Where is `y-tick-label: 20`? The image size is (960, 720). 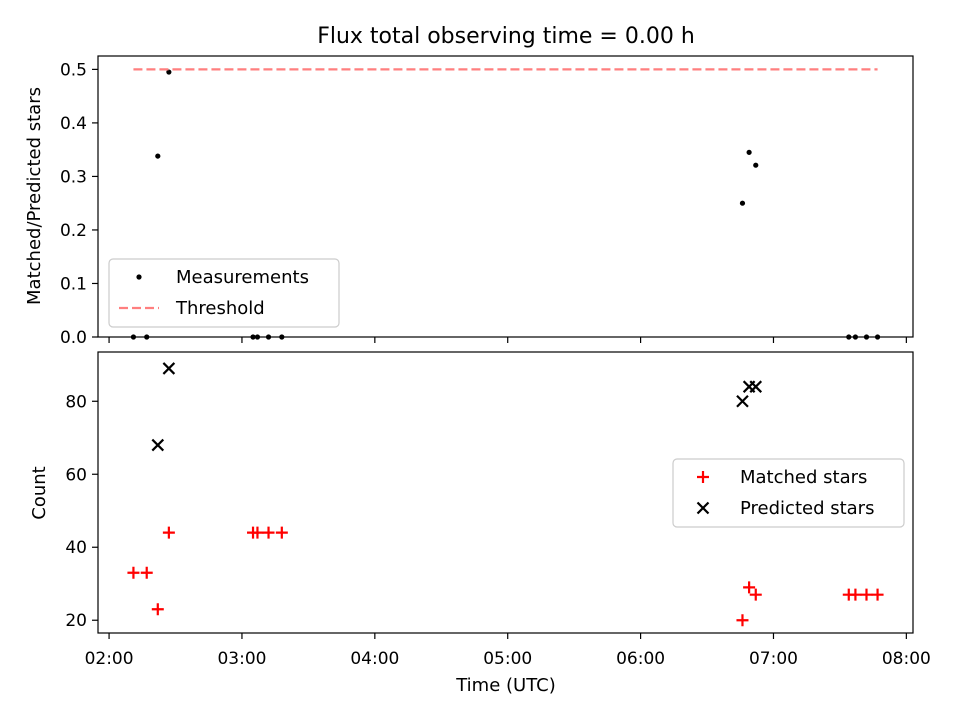 y-tick-label: 20 is located at coordinates (76, 621).